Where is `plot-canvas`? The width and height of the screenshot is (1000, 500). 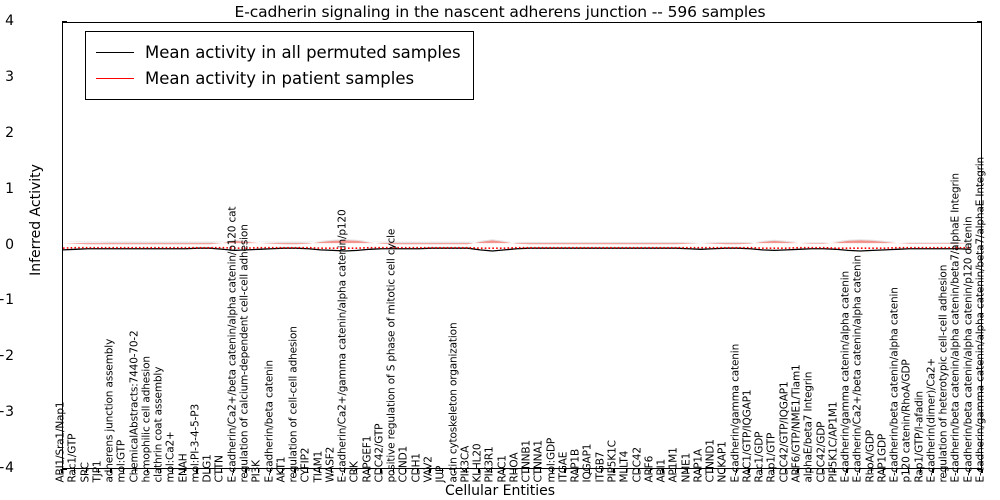
plot-canvas is located at coordinates (517, 245).